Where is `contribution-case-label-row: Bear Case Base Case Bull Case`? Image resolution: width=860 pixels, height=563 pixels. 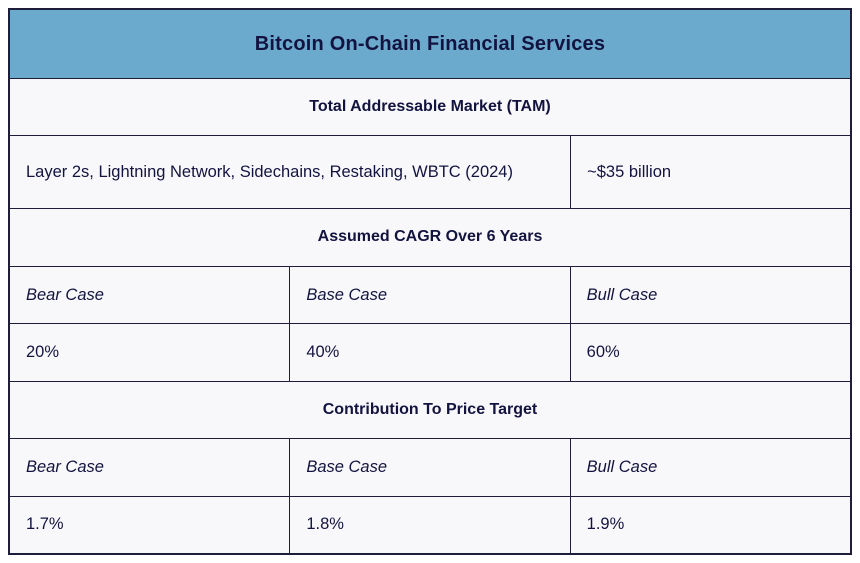
contribution-case-label-row: Bear Case Base Case Bull Case is located at coordinates (430, 468).